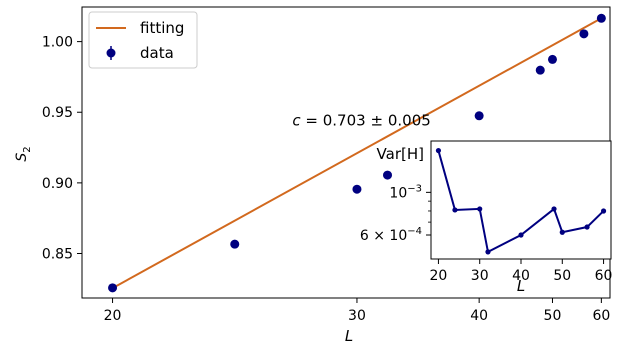  I want to click on legend-box, so click(143, 40).